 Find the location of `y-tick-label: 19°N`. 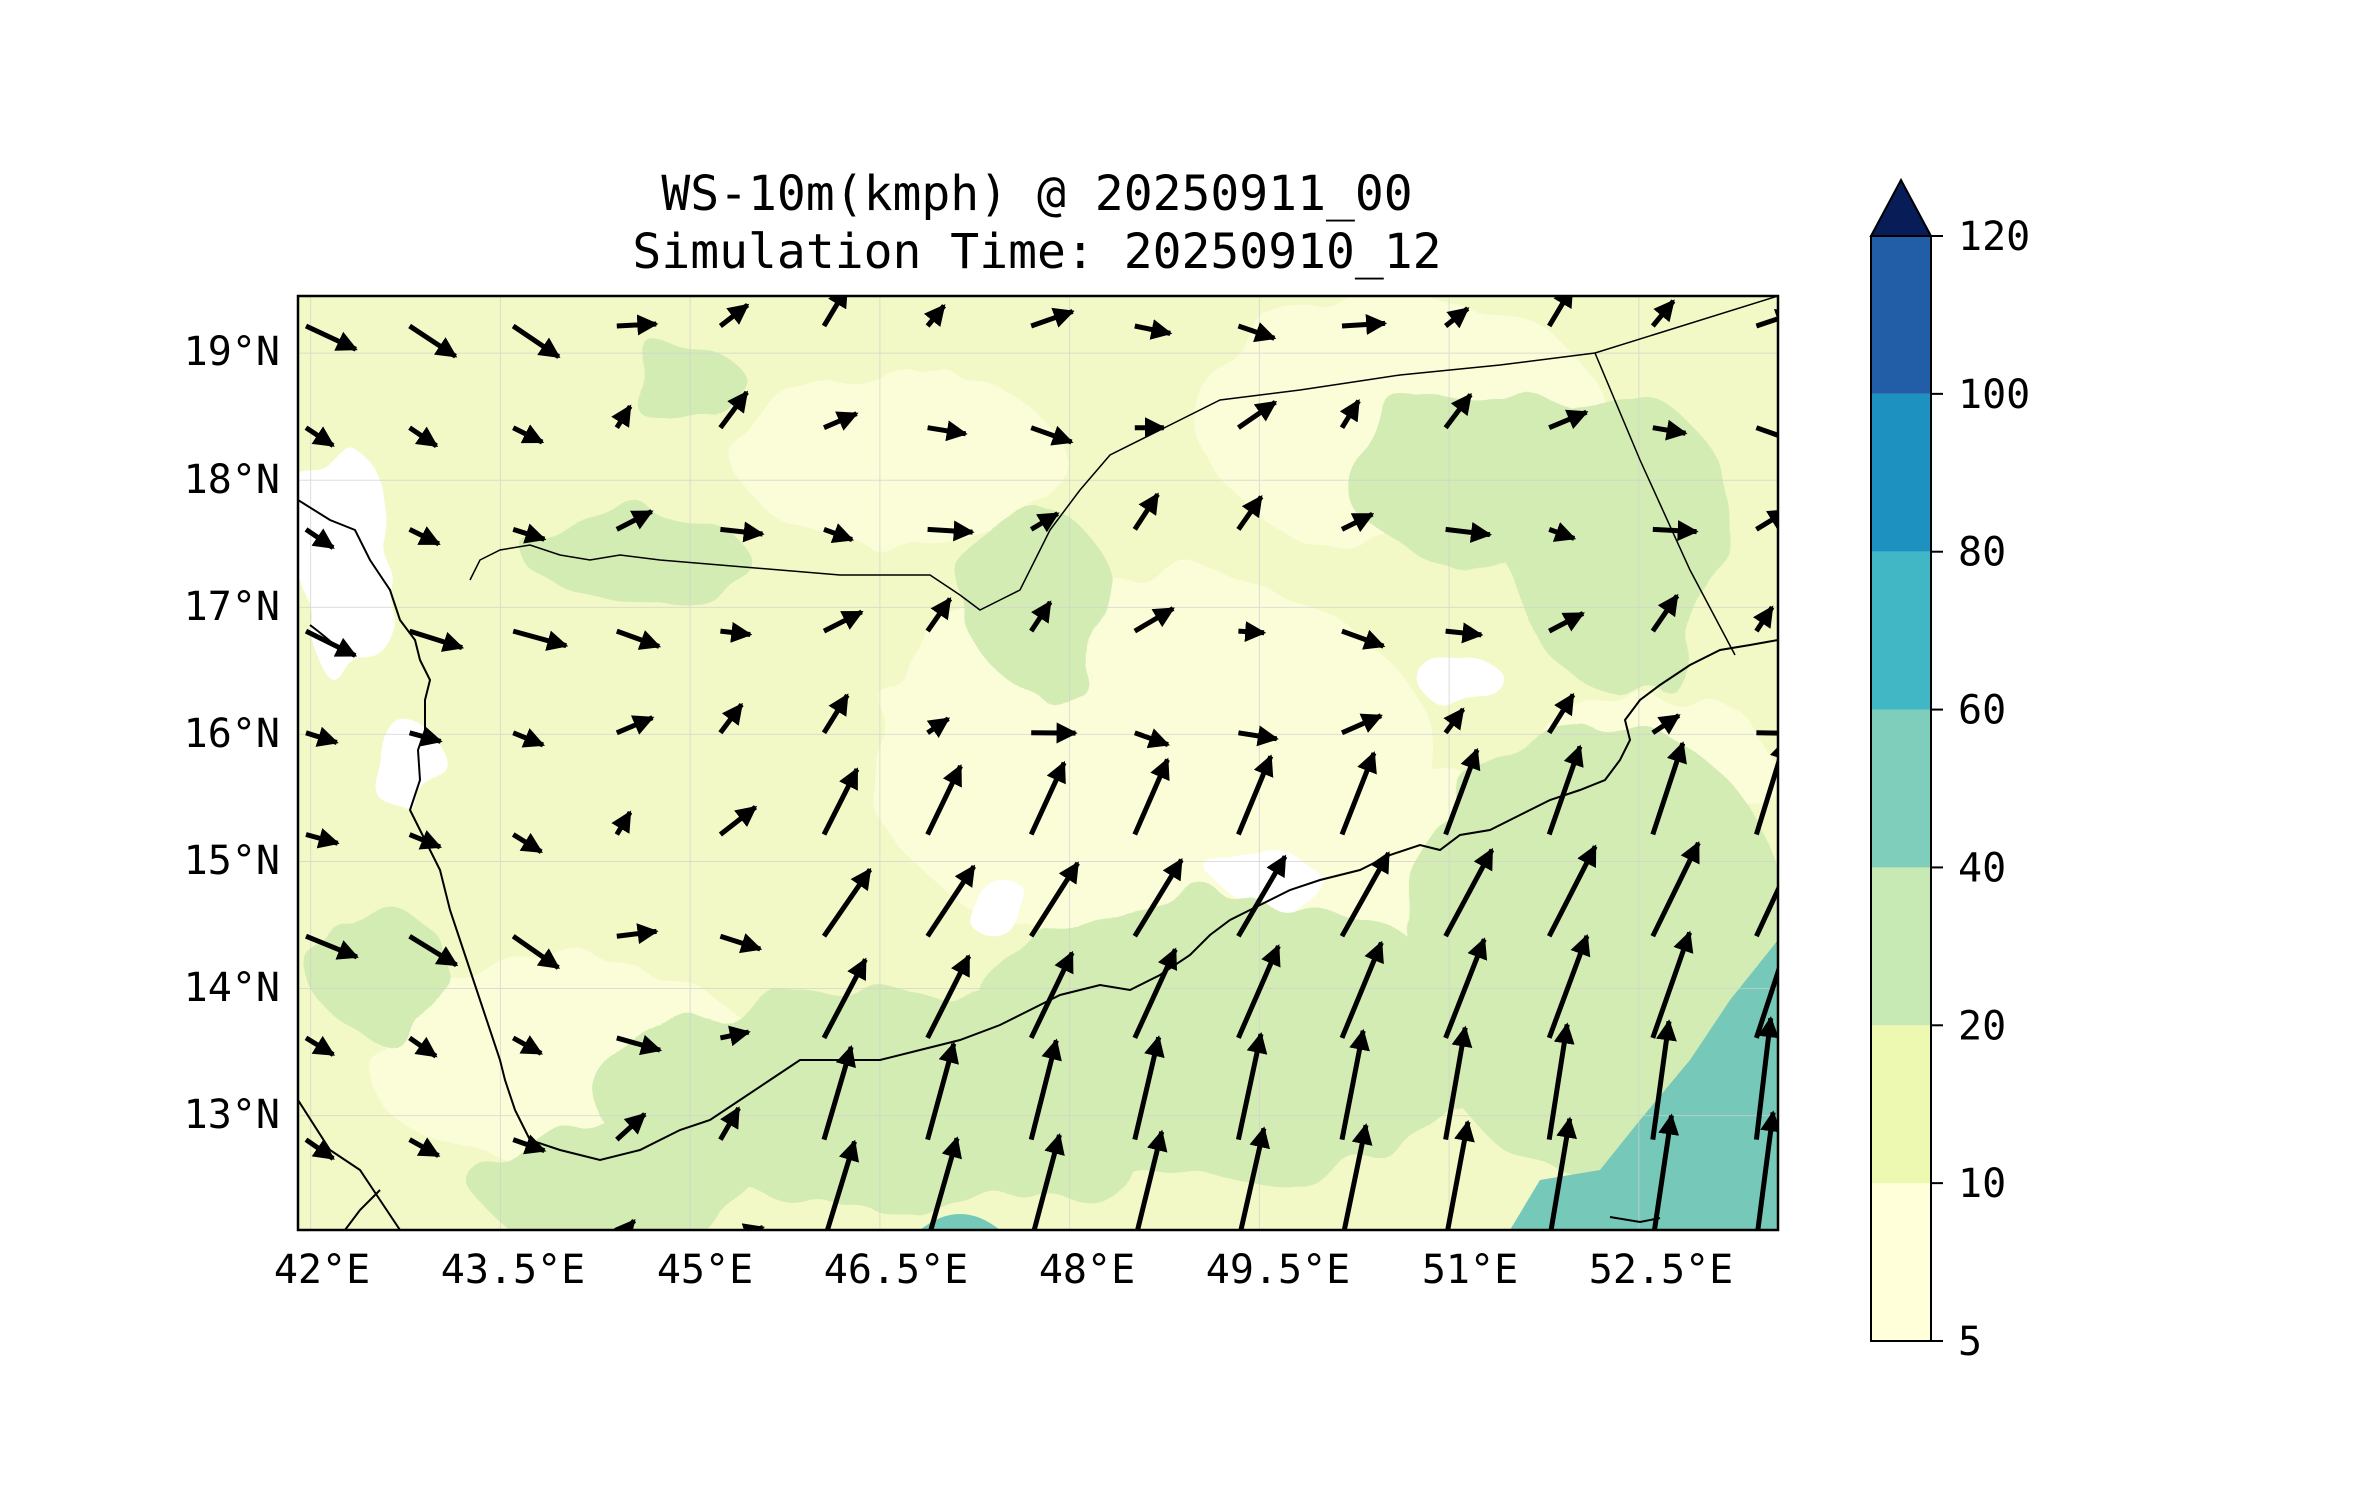

y-tick-label: 19°N is located at coordinates (232, 352).